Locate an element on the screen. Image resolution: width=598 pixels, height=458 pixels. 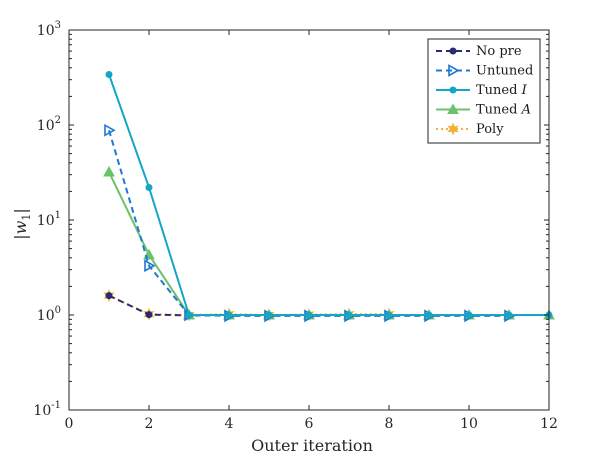
x-tick-label: 8 is located at coordinates (389, 424).